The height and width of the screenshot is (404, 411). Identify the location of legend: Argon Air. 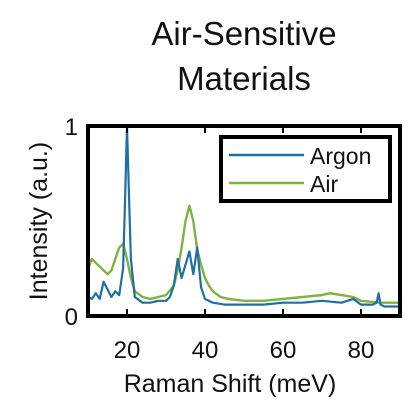
(305, 169).